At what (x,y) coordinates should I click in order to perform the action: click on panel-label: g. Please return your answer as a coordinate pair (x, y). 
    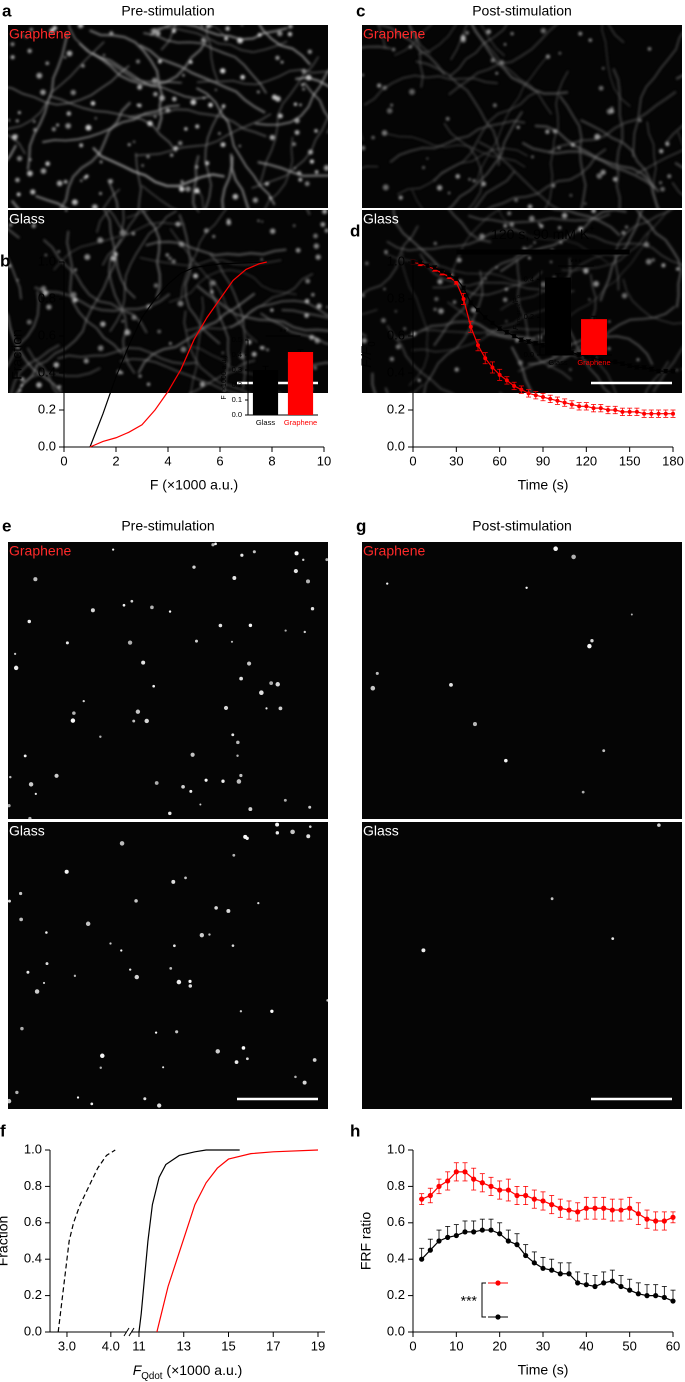
    Looking at the image, I should click on (361, 525).